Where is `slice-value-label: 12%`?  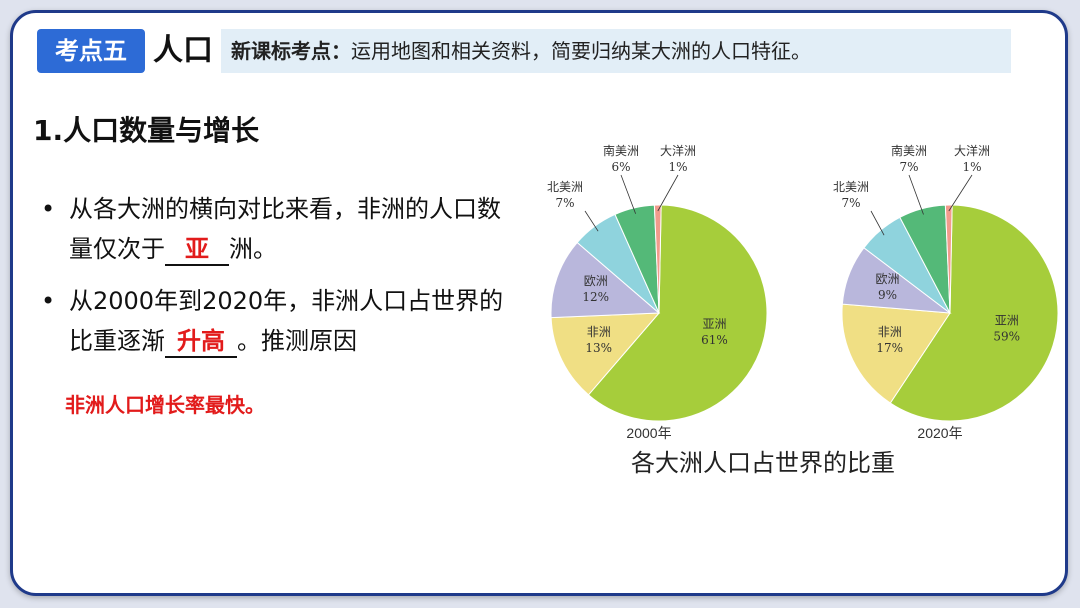 slice-value-label: 12% is located at coordinates (595, 297).